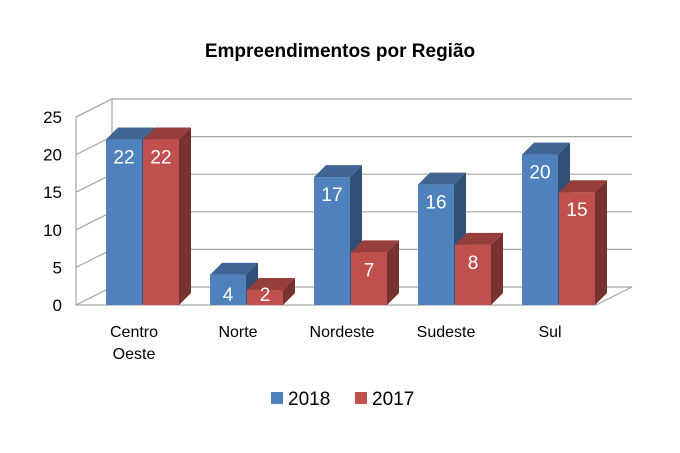  I want to click on data-label: 17, so click(331, 195).